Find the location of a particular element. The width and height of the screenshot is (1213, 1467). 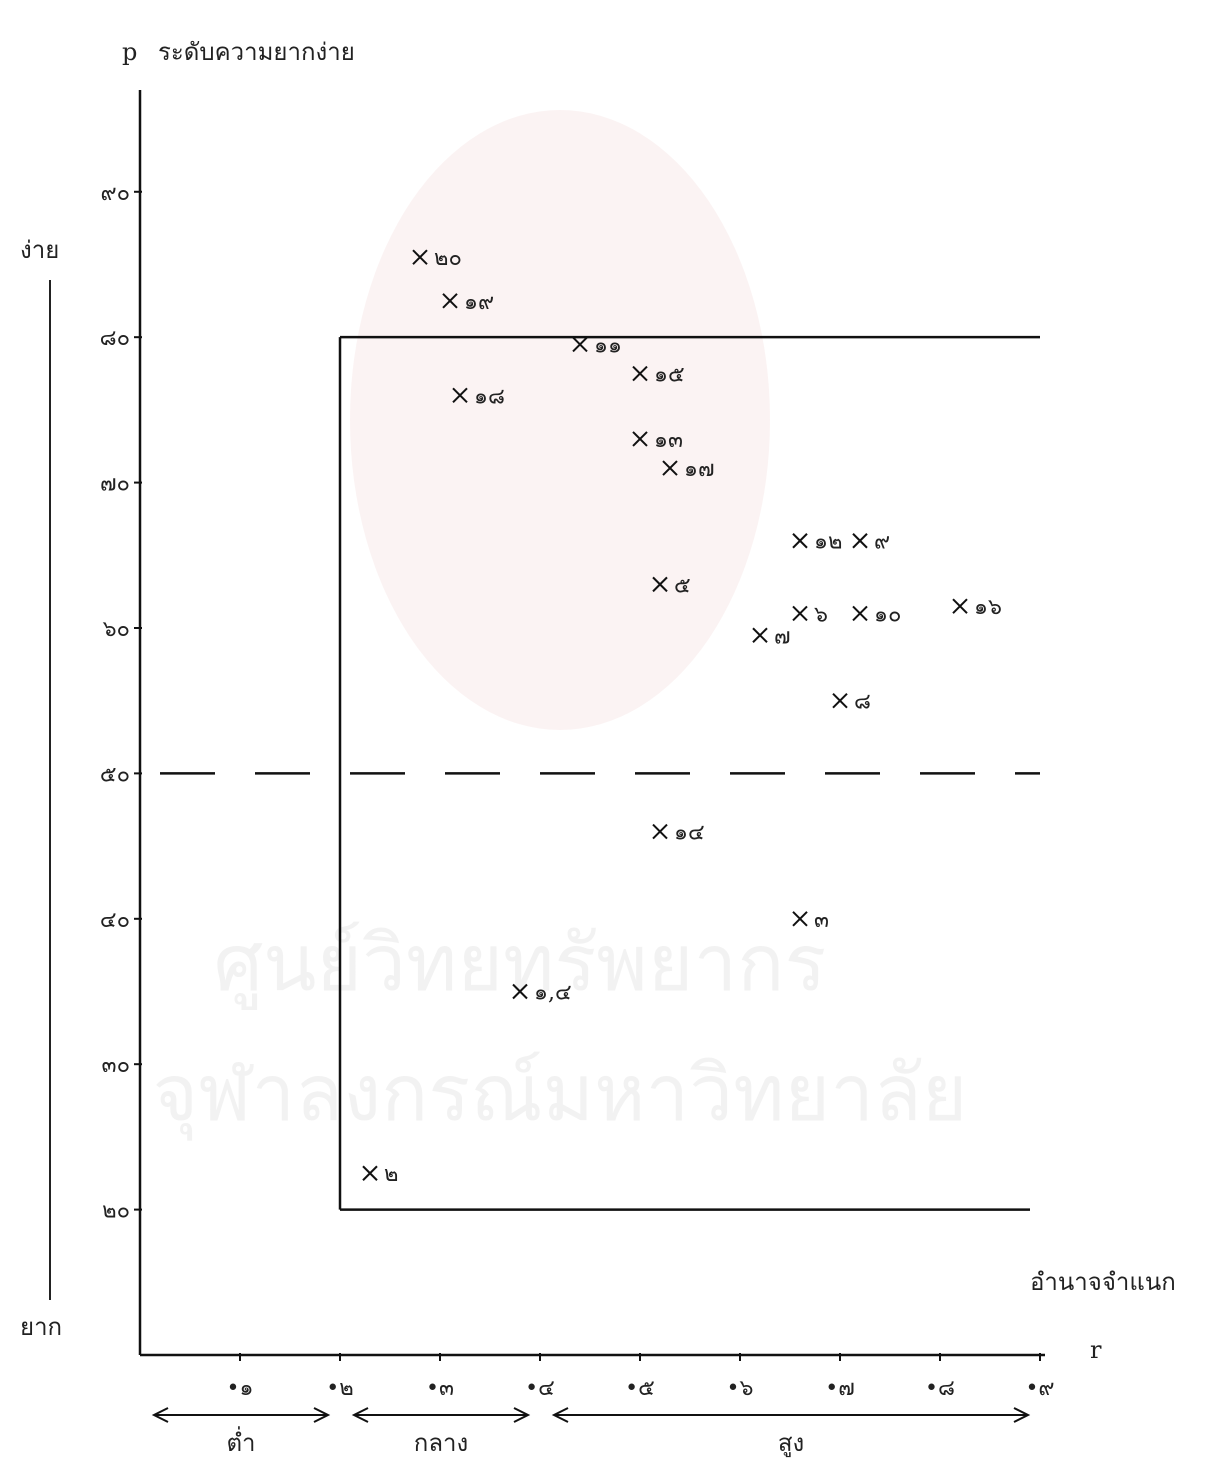

band-label: กลาง is located at coordinates (441, 1443).